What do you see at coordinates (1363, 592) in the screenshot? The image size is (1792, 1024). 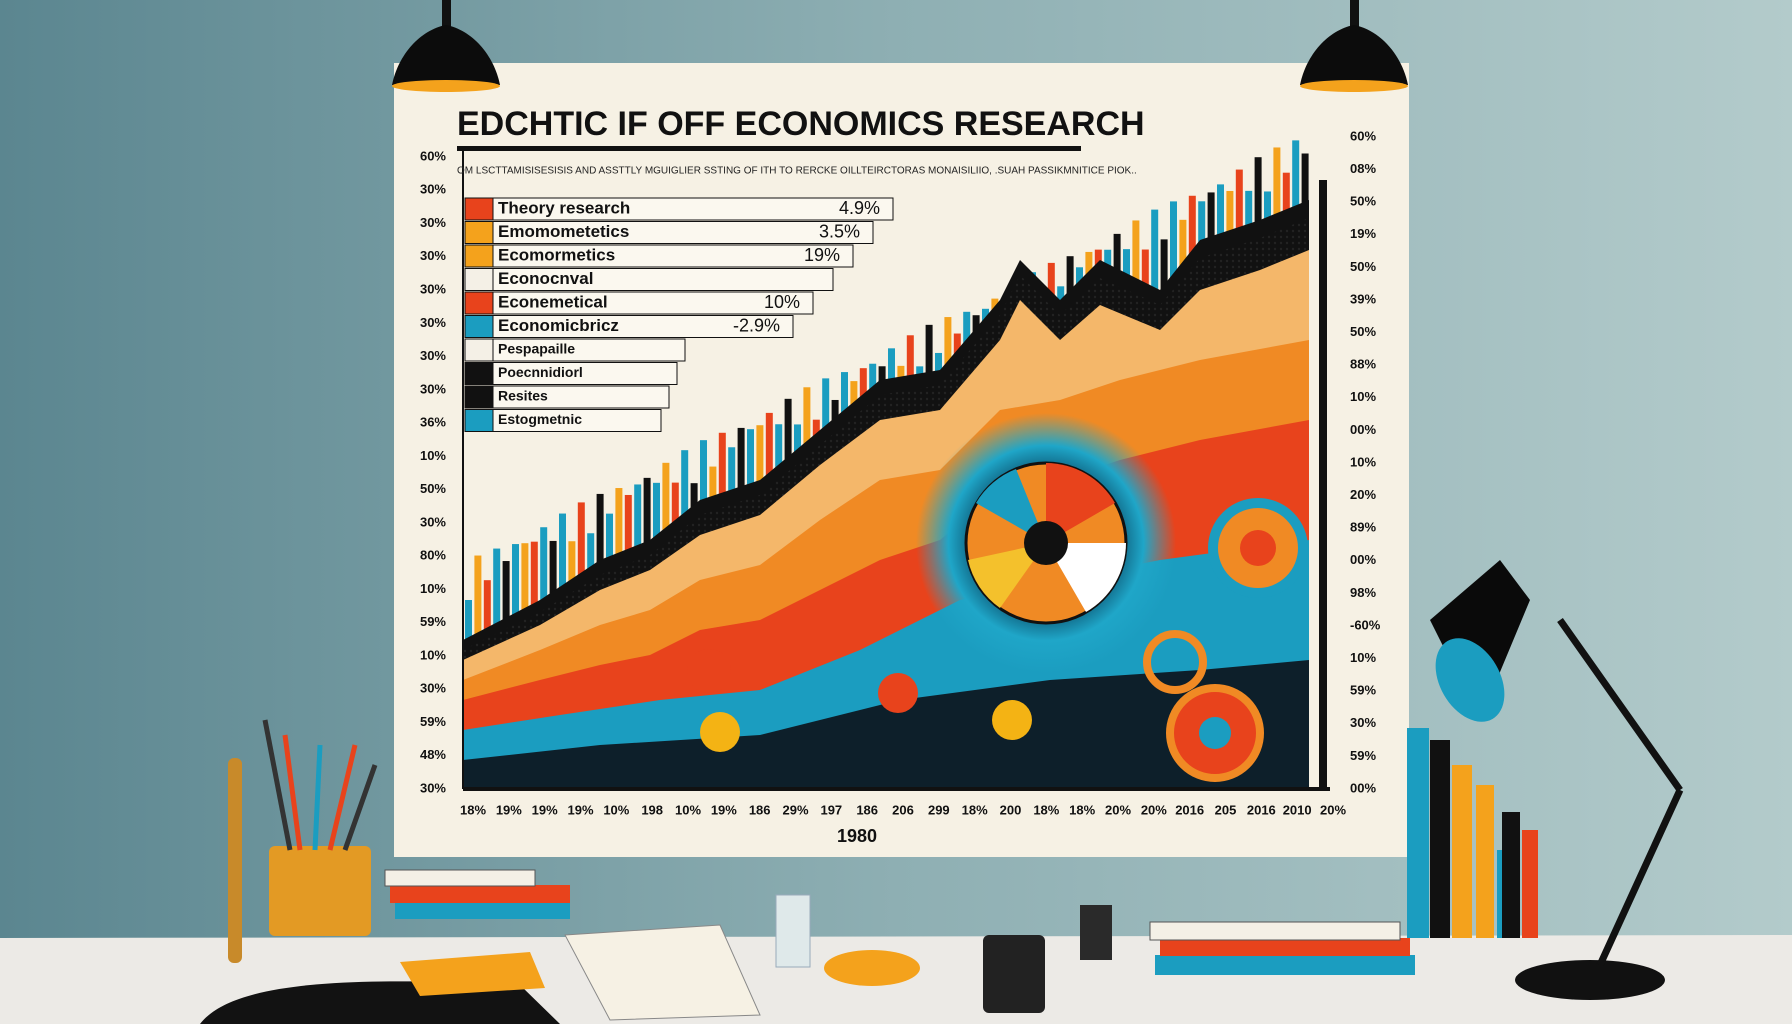 I see `right-axis-label: 98%` at bounding box center [1363, 592].